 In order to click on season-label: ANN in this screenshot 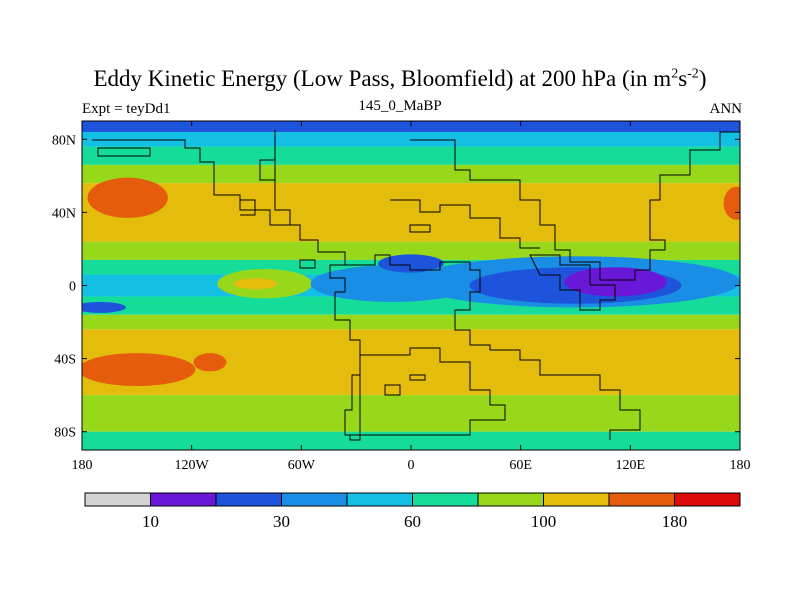, I will do `click(726, 109)`.